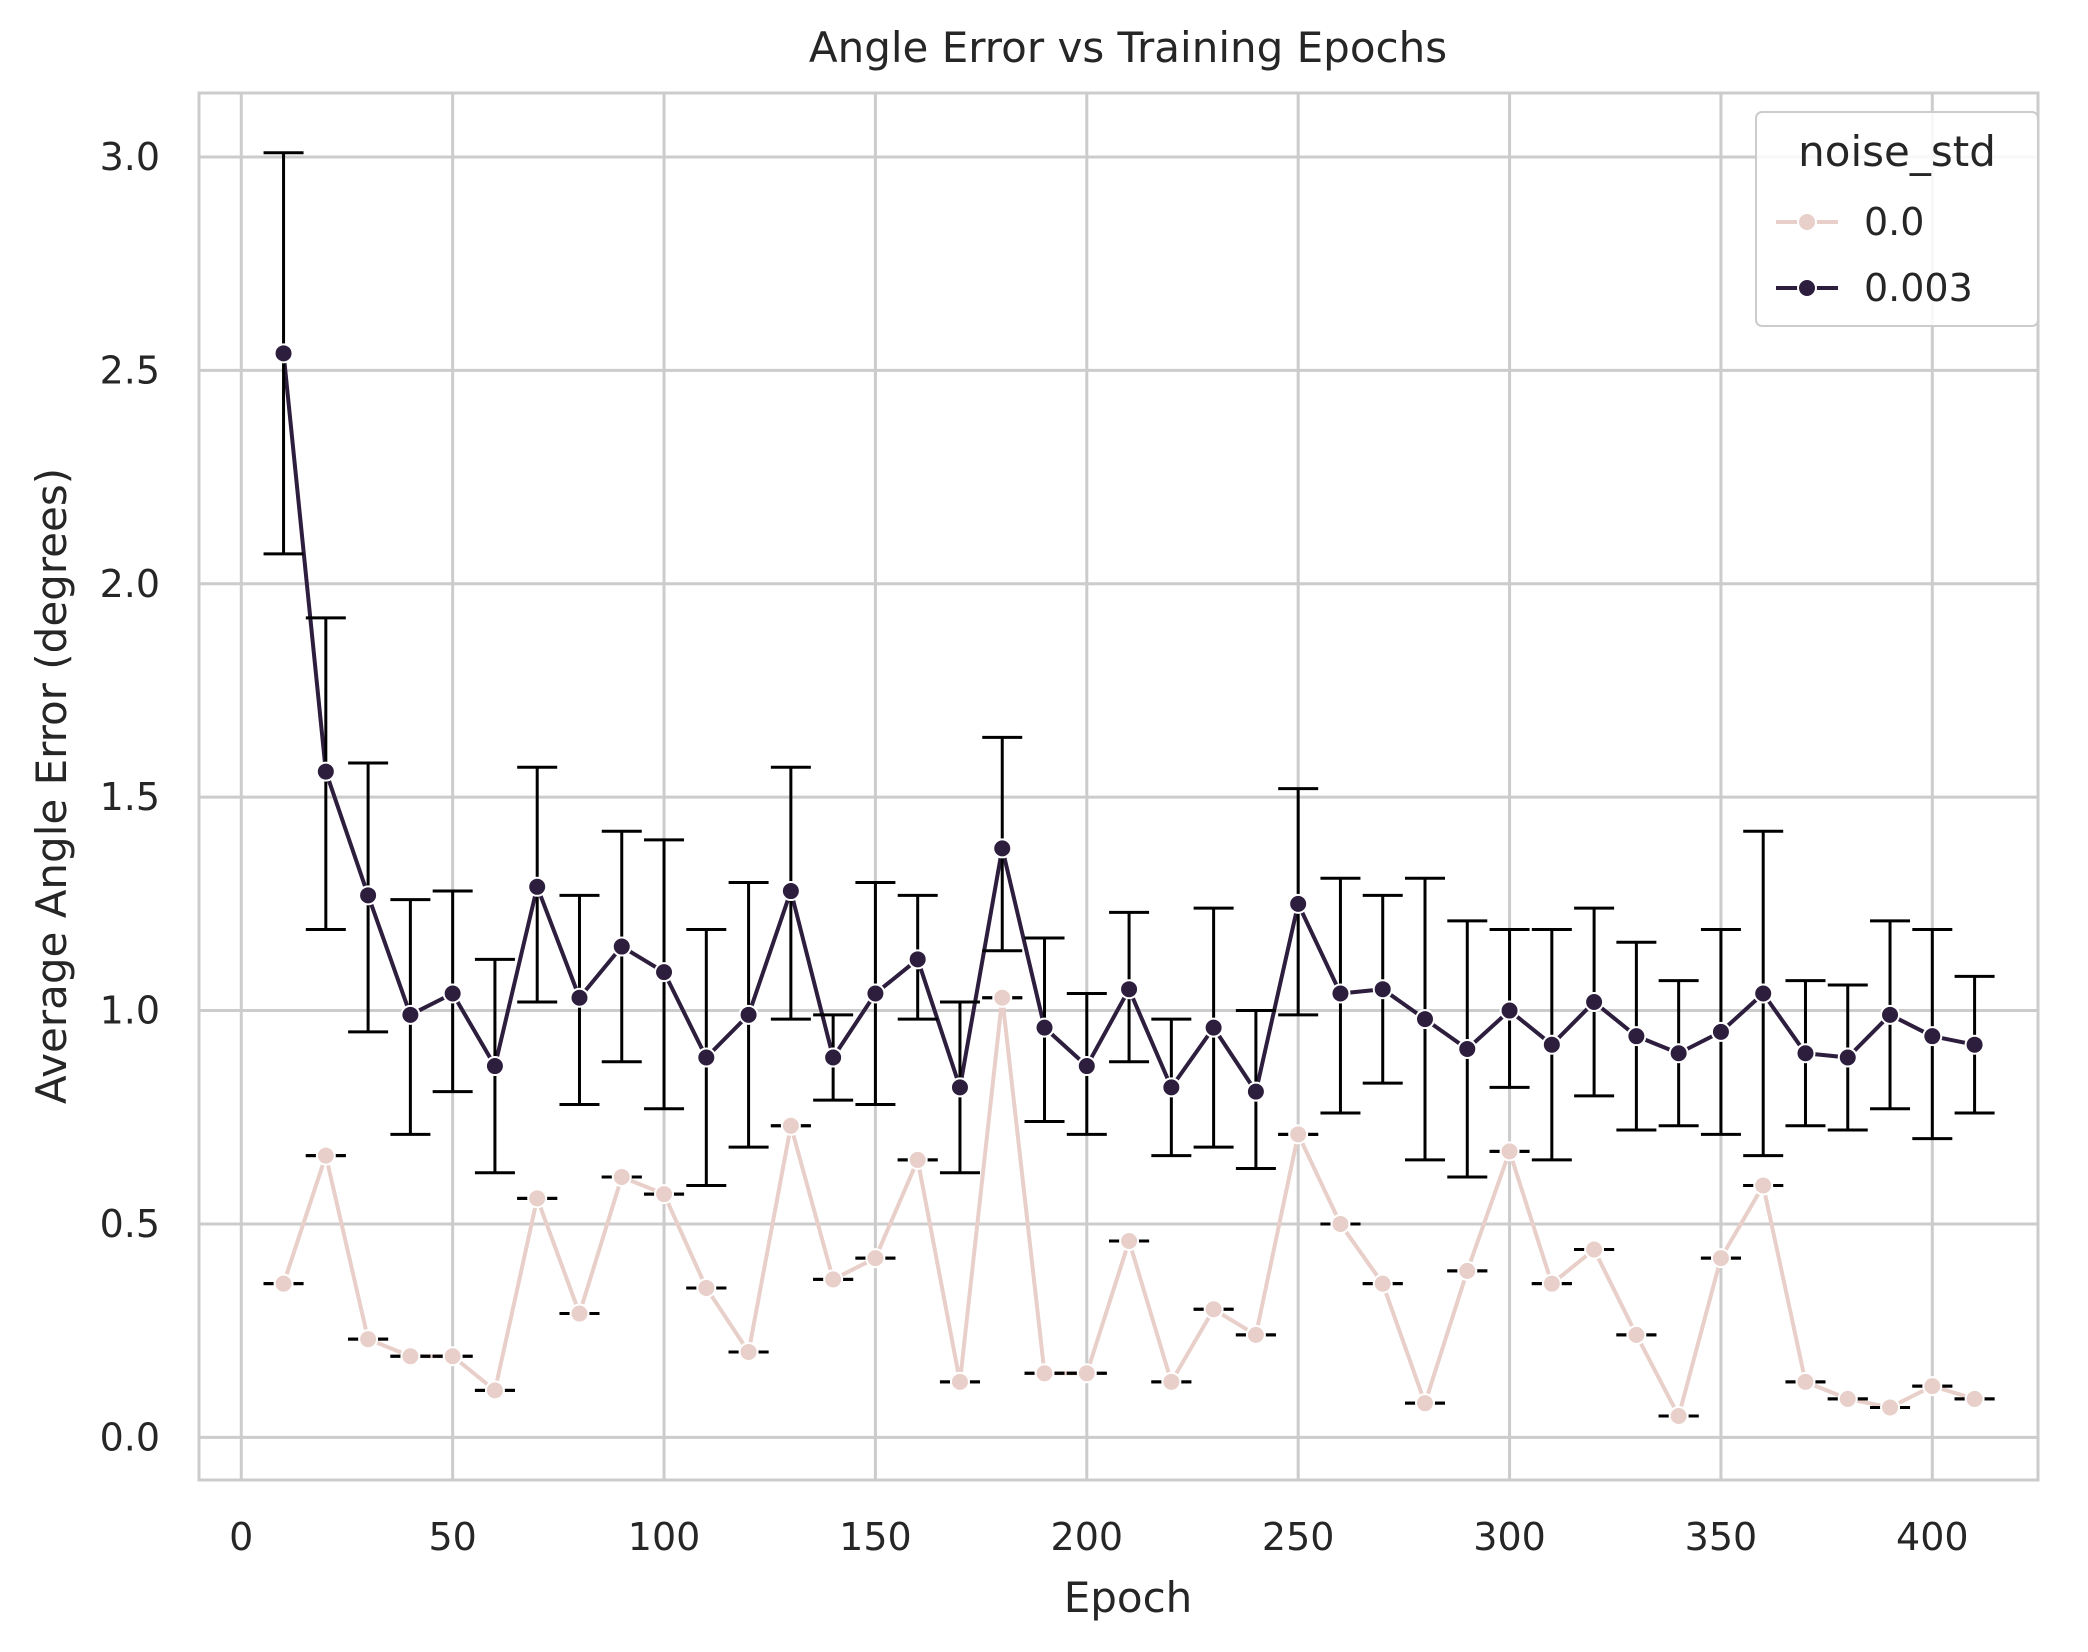 The width and height of the screenshot is (2088, 1652). I want to click on chart-title: Angle Error vs Training Epochs, so click(1128, 47).